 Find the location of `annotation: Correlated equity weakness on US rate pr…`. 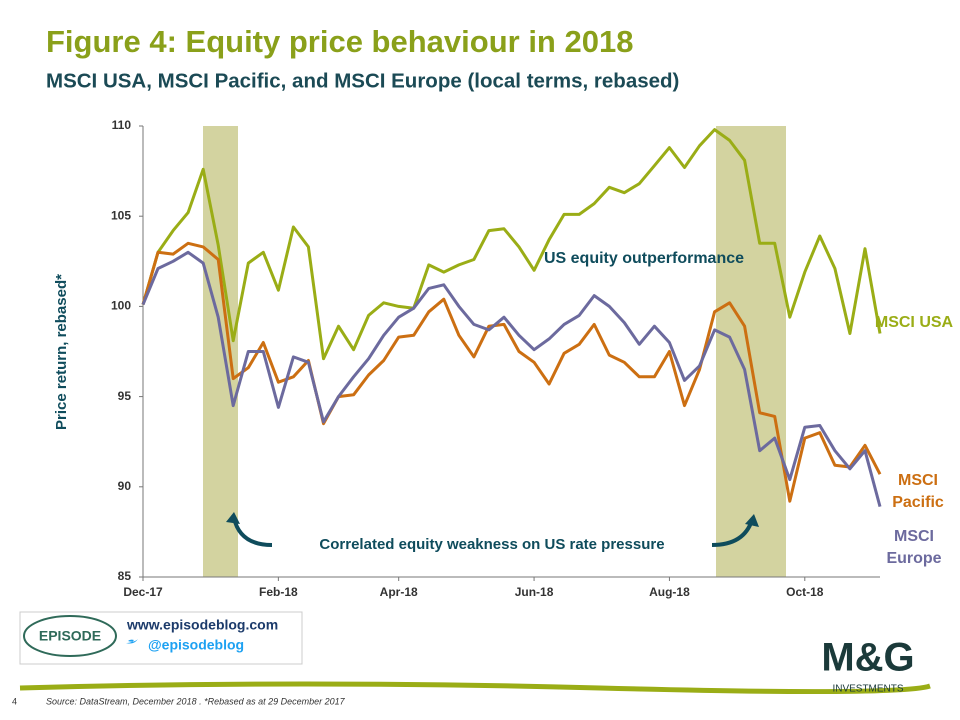

annotation: Correlated equity weakness on US rate pr… is located at coordinates (491, 544).